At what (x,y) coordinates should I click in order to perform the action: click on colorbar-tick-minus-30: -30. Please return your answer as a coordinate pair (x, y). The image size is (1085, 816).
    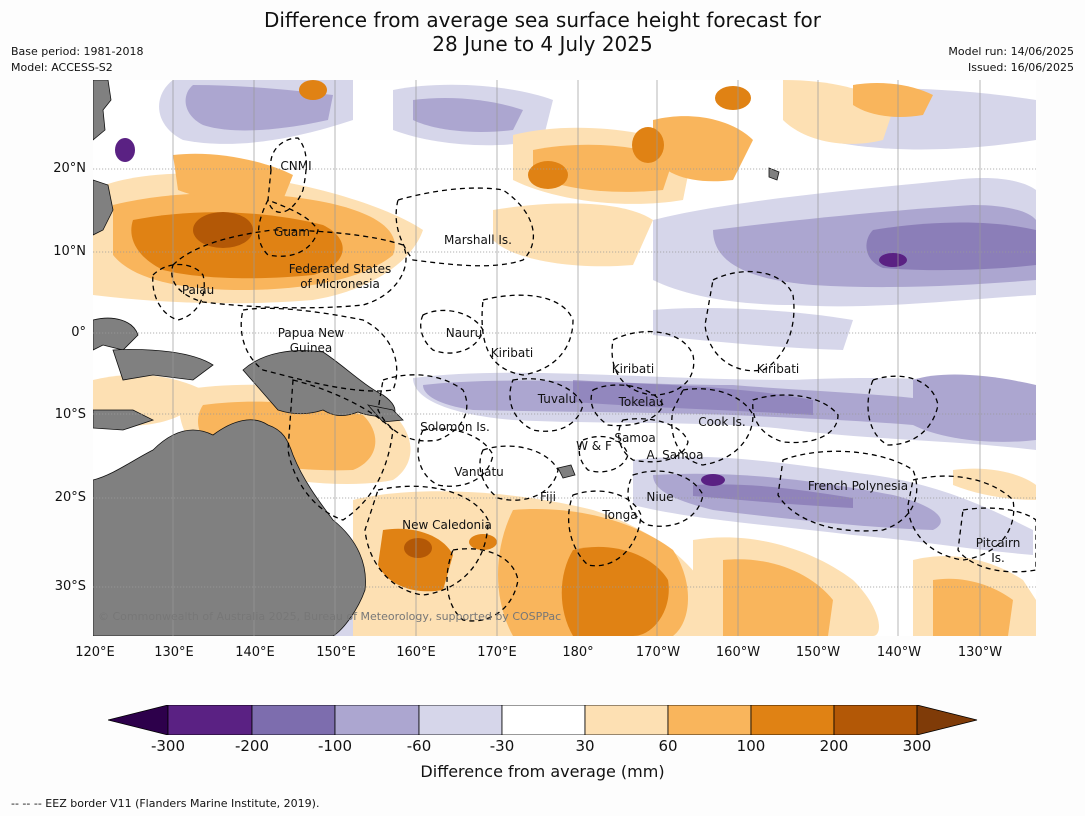
    Looking at the image, I should click on (502, 746).